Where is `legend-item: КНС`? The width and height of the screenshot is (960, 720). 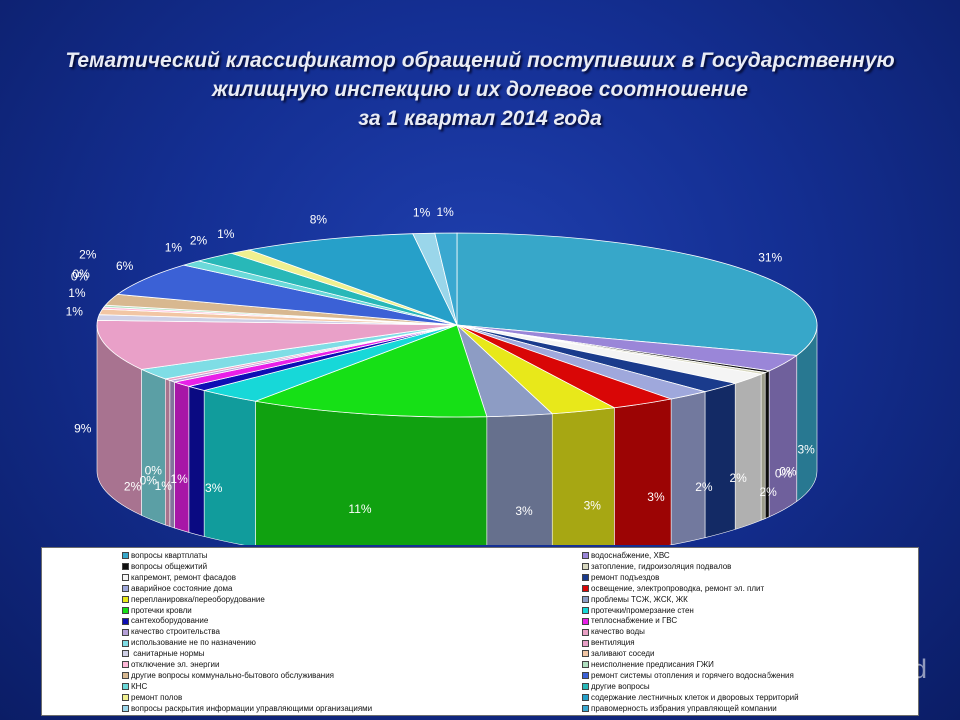
legend-item: КНС is located at coordinates (134, 687).